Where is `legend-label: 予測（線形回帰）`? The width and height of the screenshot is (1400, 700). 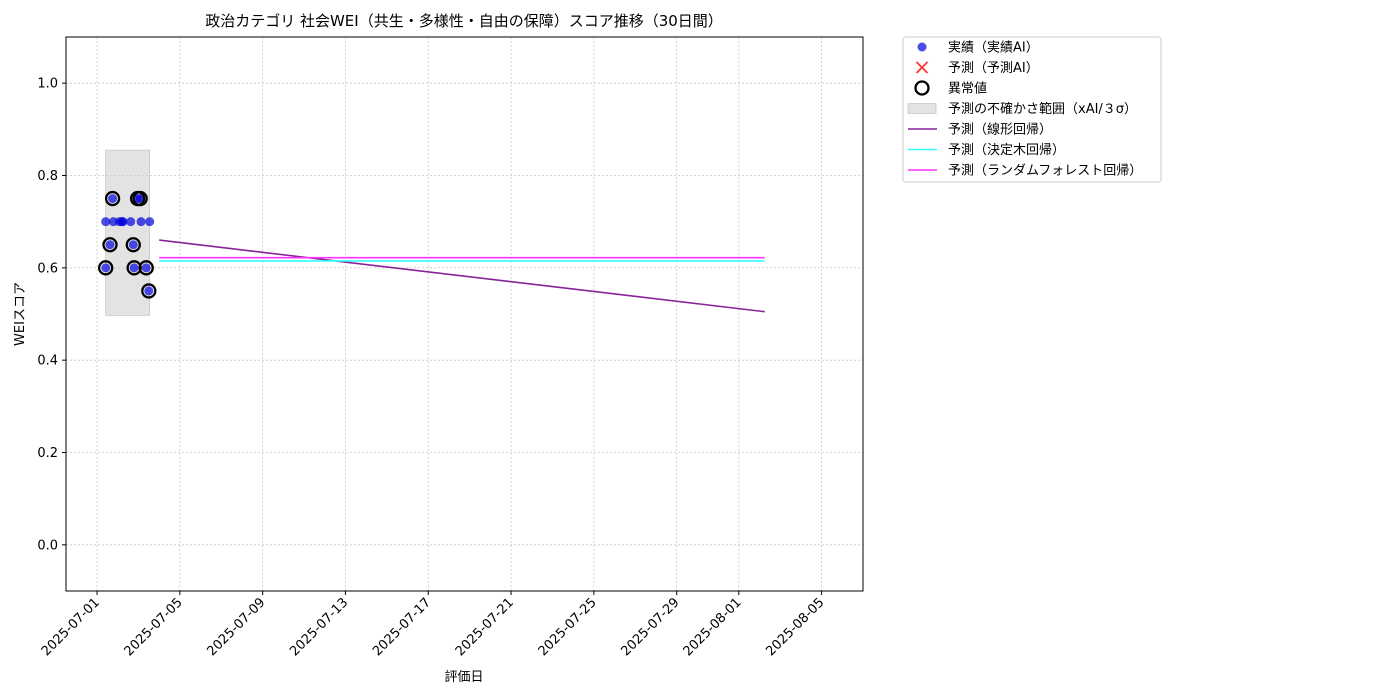
legend-label: 予測（線形回帰） is located at coordinates (1000, 130).